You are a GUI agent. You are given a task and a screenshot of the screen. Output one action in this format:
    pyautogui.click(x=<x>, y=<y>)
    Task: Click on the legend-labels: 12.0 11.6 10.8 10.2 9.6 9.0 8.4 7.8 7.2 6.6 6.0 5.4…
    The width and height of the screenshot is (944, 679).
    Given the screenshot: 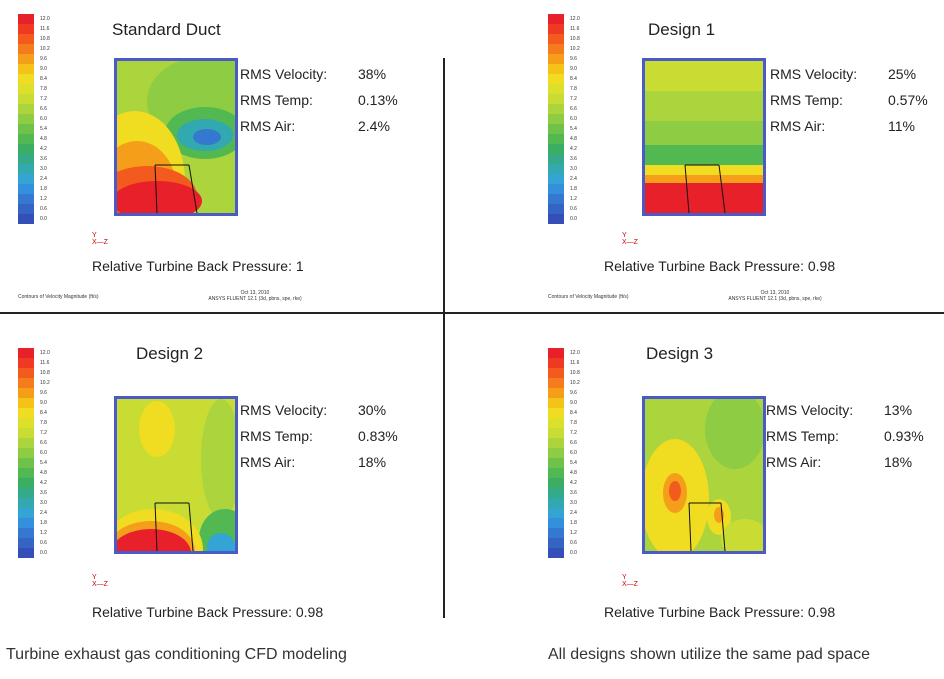 What is the action you would take?
    pyautogui.click(x=575, y=119)
    